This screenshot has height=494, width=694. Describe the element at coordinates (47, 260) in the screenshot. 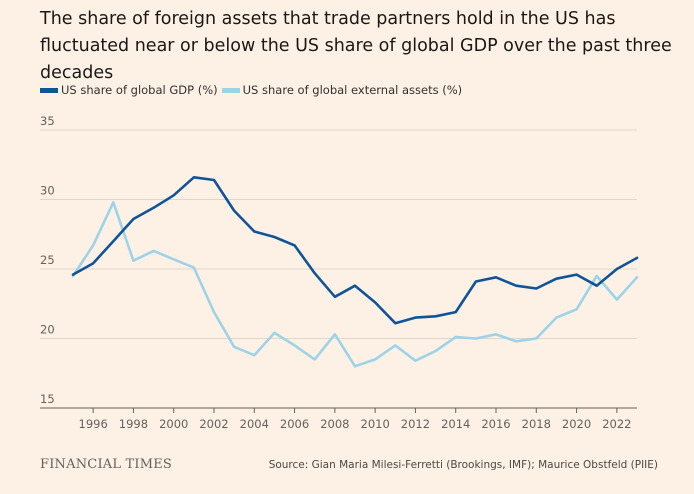

I see `y-tick-label: 25` at that location.